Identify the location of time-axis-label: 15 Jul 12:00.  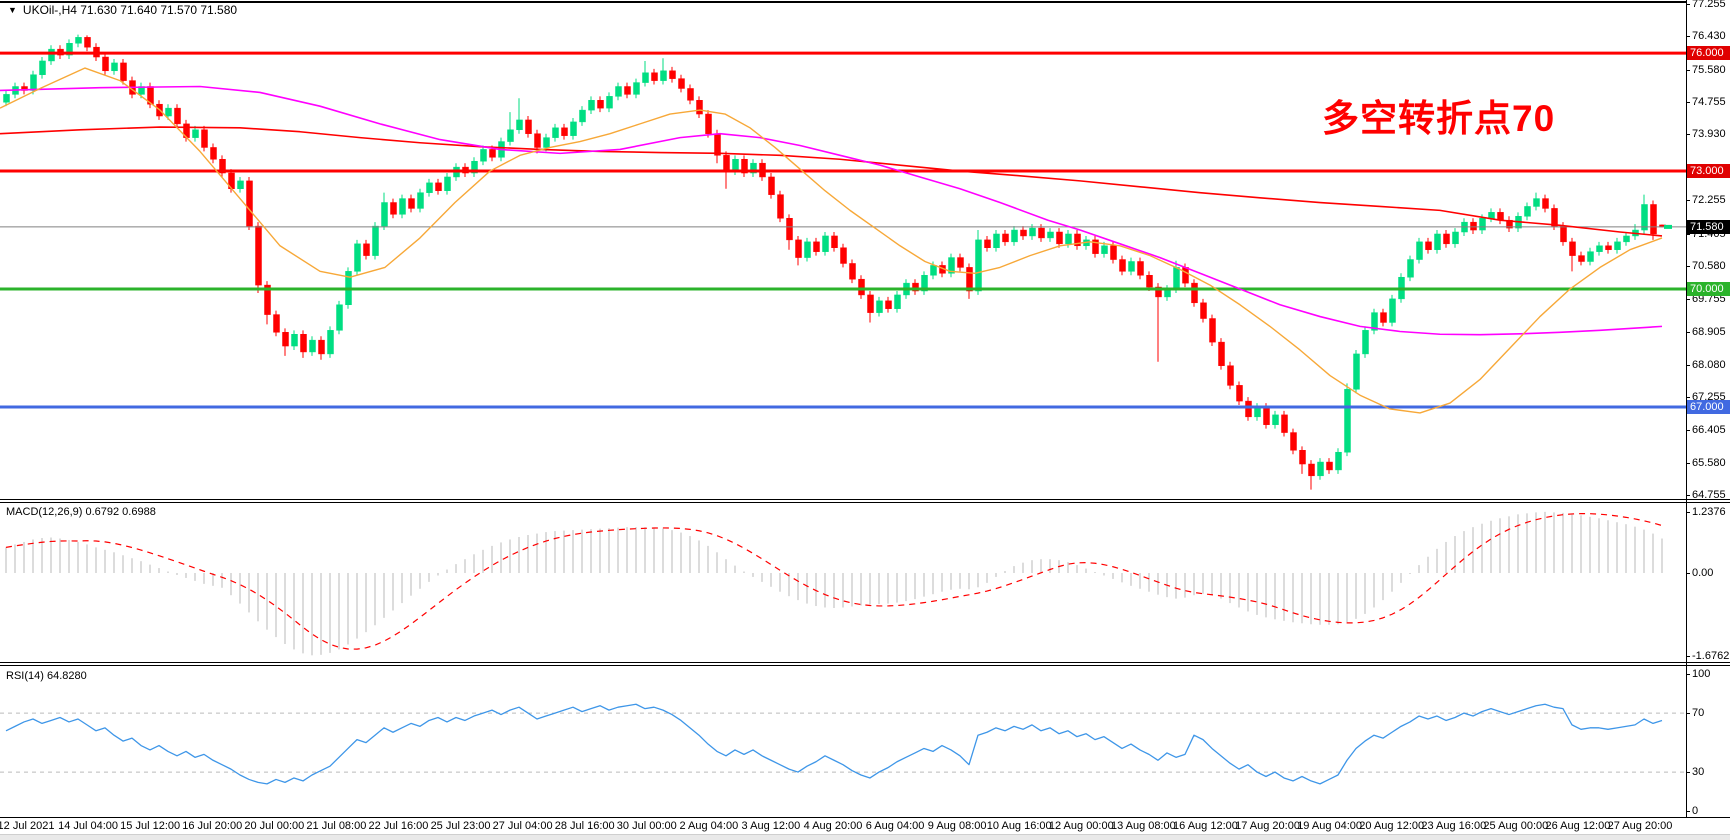
(150, 826).